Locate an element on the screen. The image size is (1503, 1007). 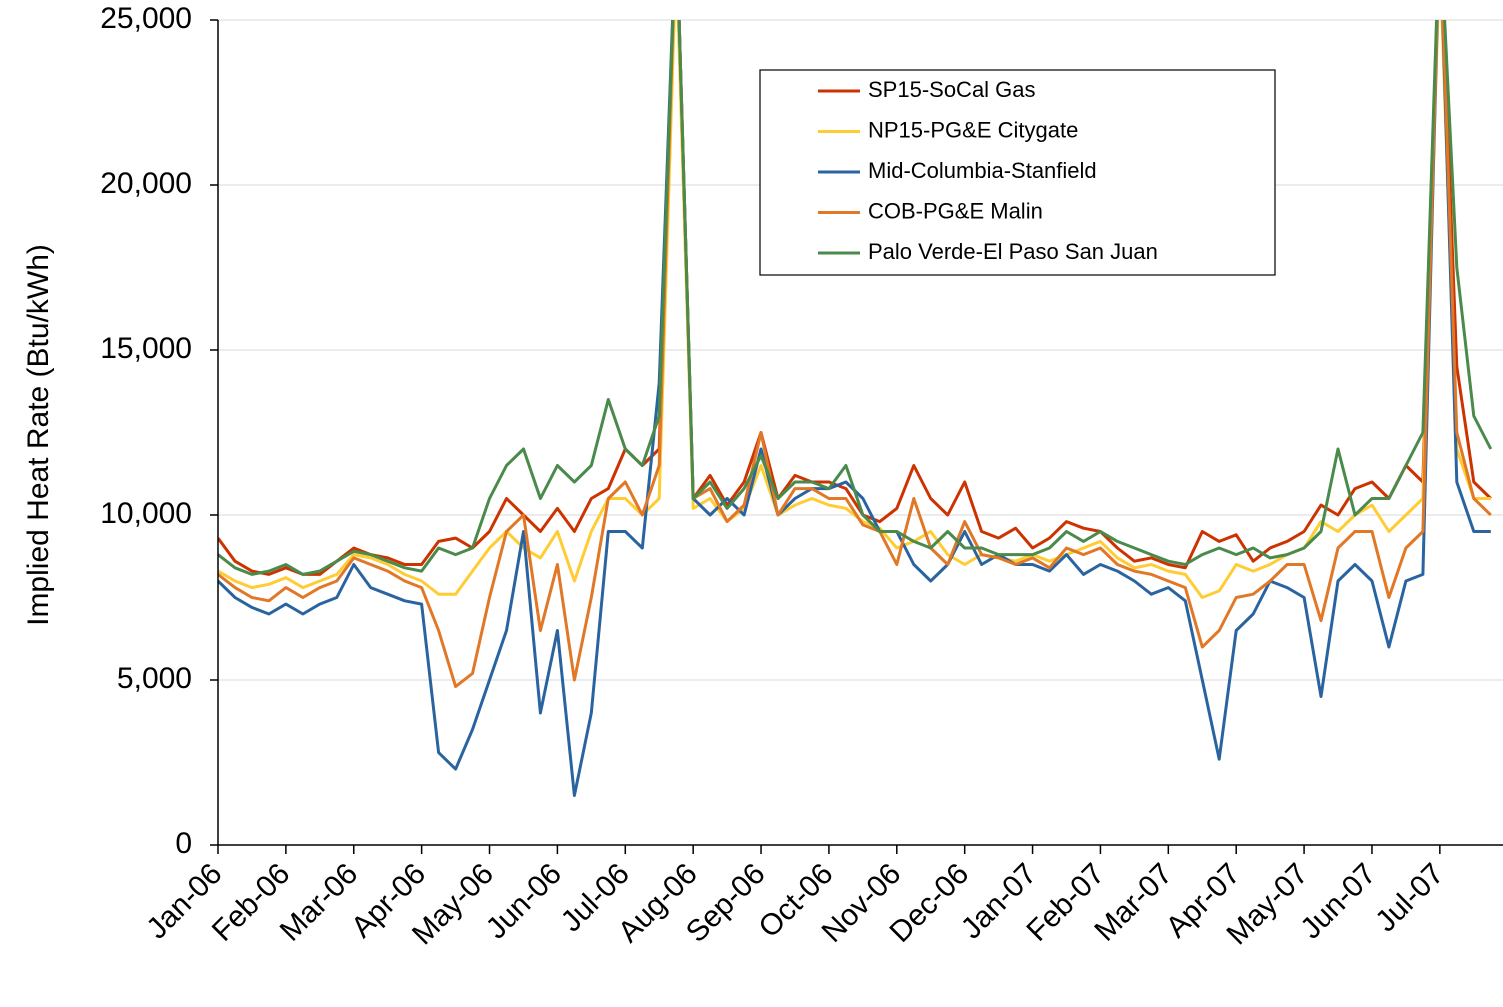
y-tick-label: 25,000 is located at coordinates (146, 18).